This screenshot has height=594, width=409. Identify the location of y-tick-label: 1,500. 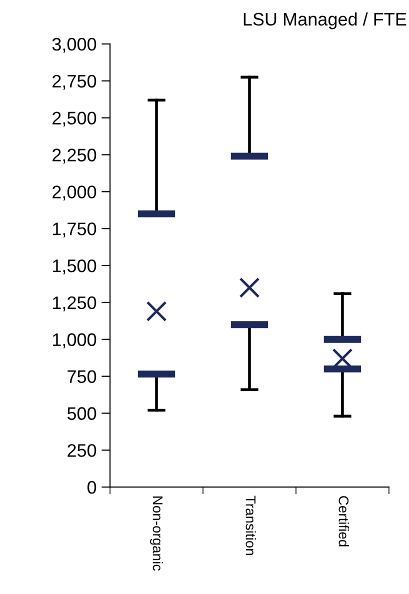
(74, 266).